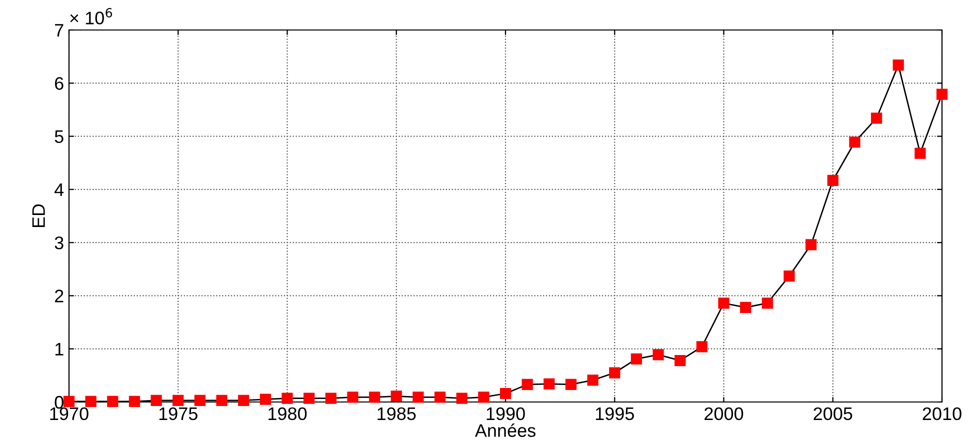 The height and width of the screenshot is (446, 970). Describe the element at coordinates (505, 430) in the screenshot. I see `x-axis-title: Années` at that location.